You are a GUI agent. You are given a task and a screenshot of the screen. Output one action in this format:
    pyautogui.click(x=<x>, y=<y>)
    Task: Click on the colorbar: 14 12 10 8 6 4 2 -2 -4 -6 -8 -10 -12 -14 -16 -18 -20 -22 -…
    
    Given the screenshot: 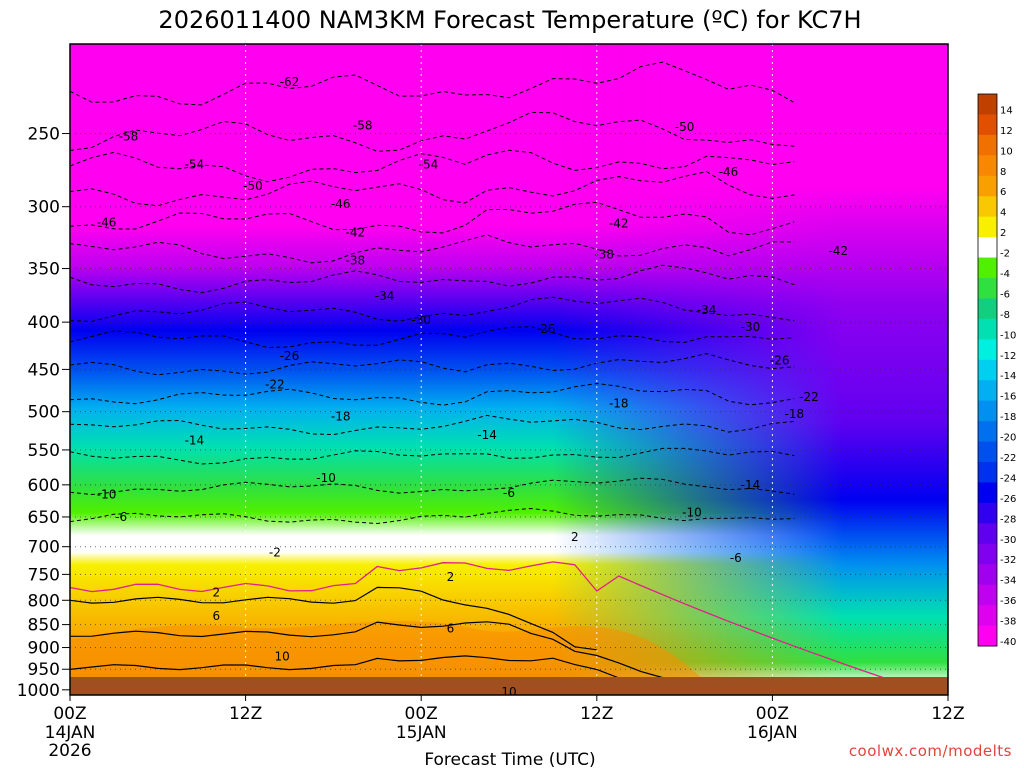 What is the action you would take?
    pyautogui.click(x=996, y=370)
    